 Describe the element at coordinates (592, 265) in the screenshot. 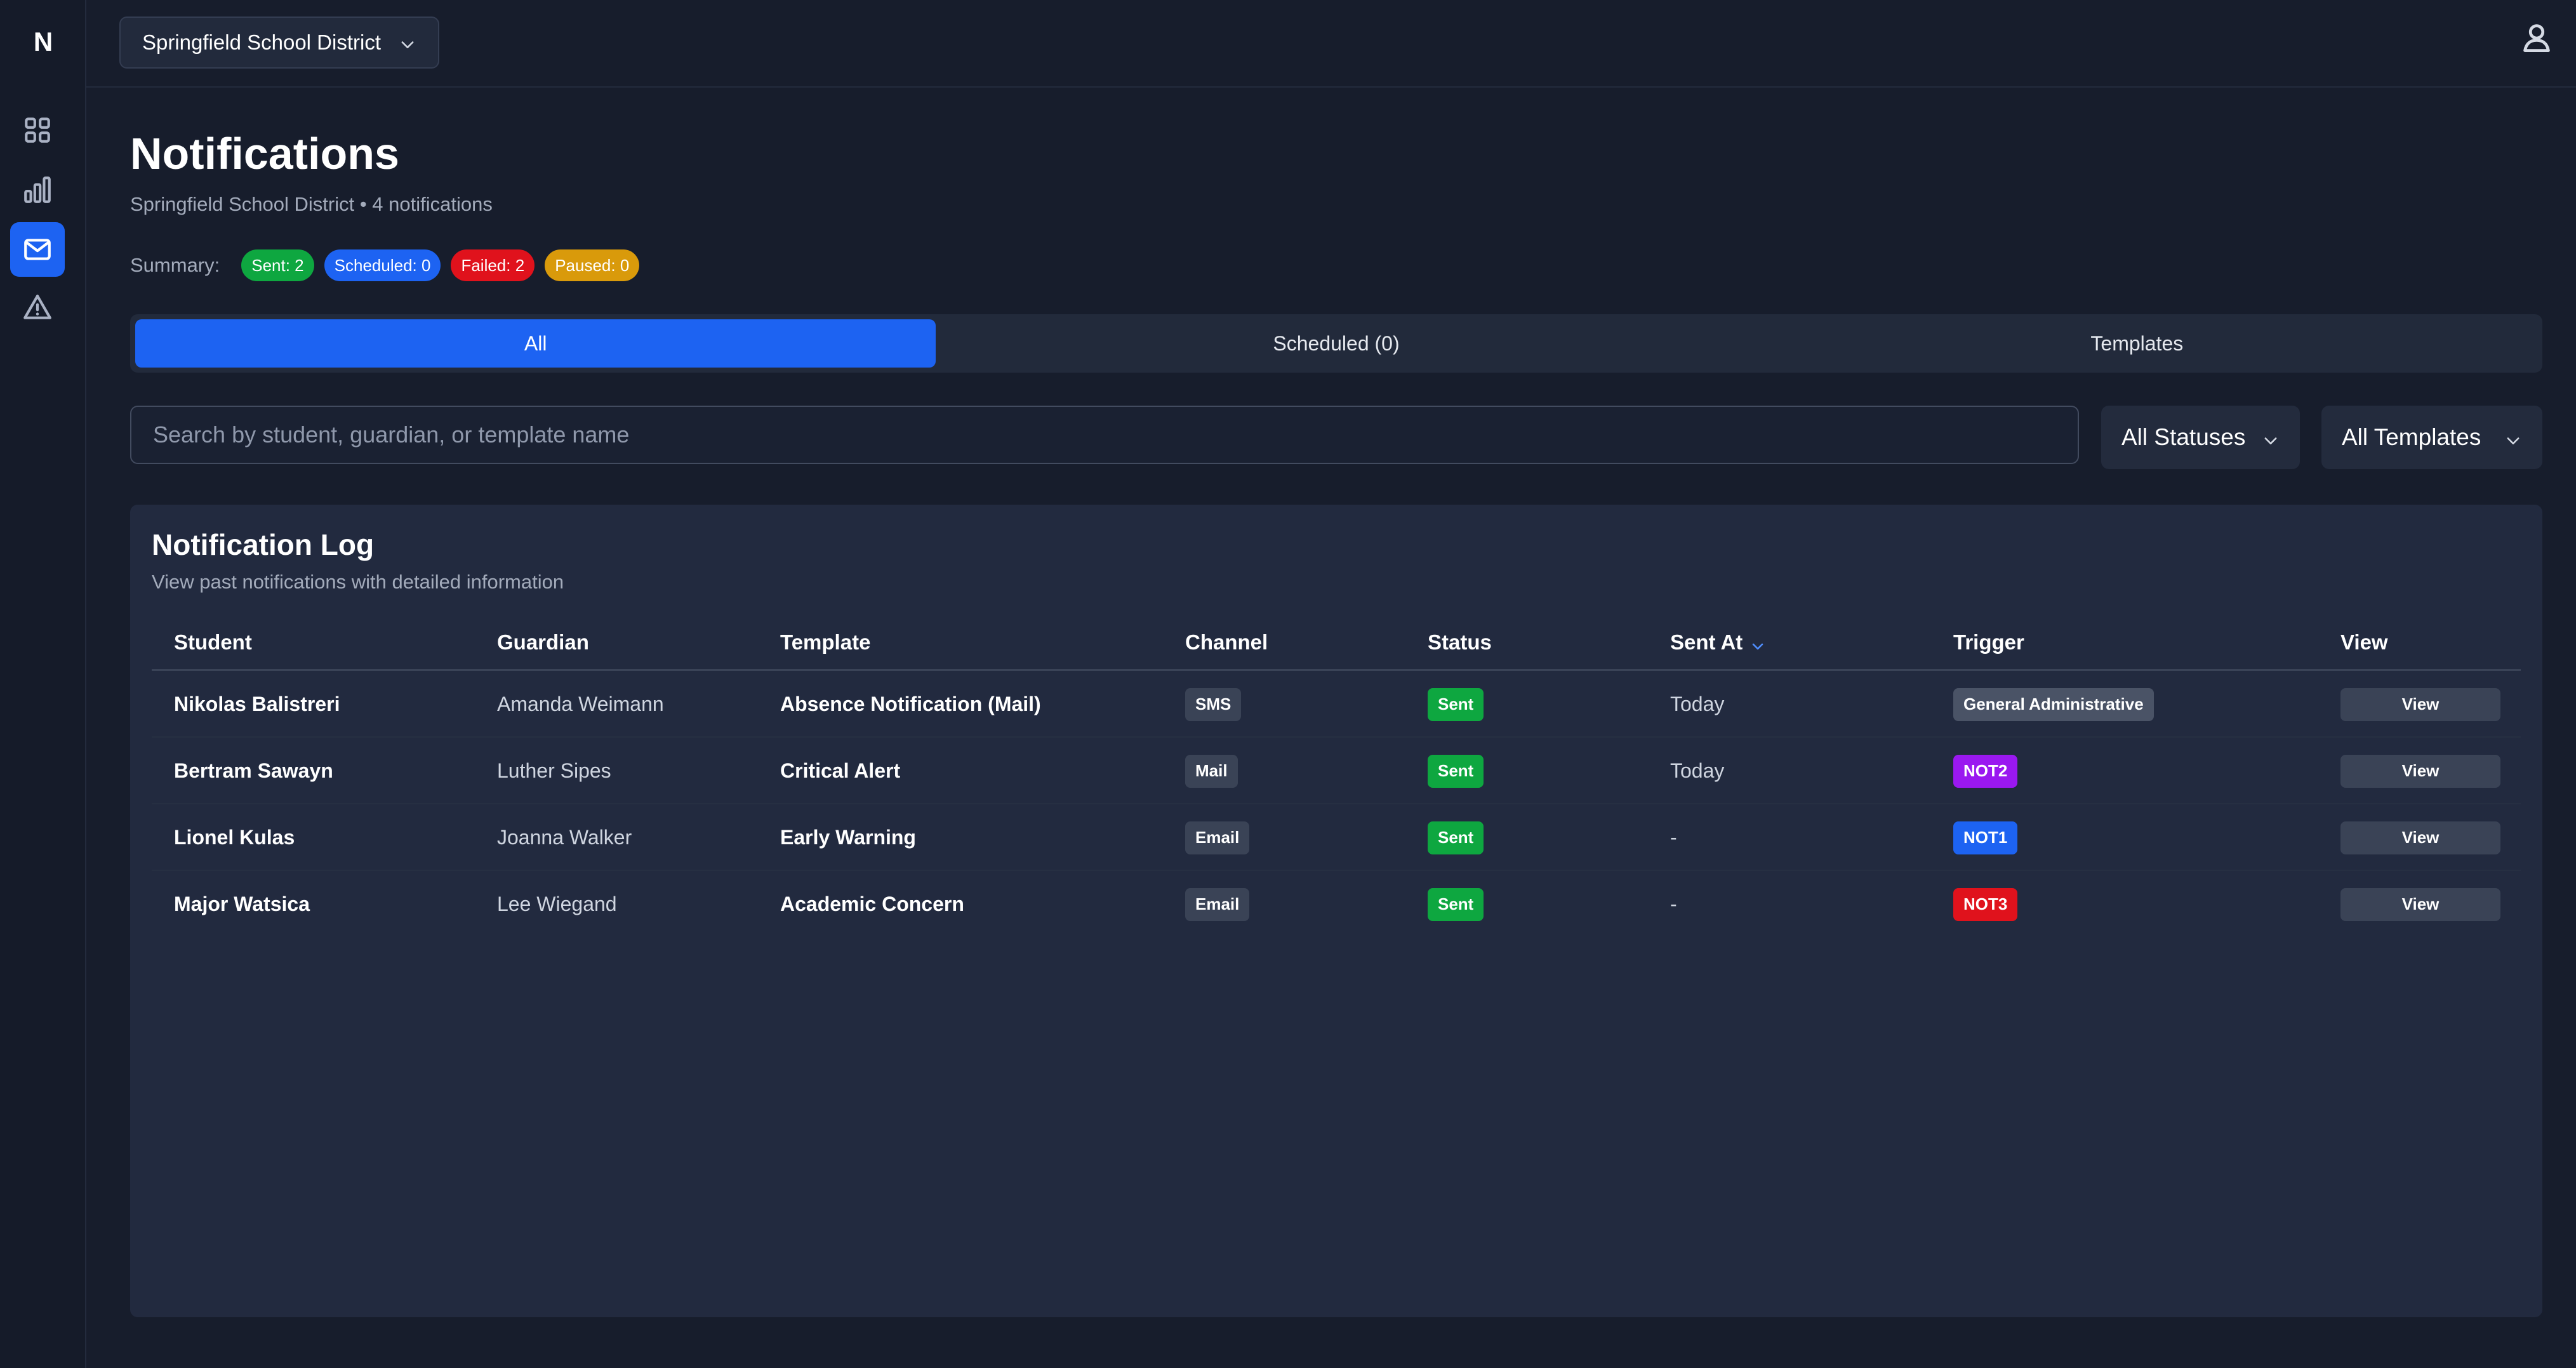

I see `summary-pill-paused: Paused: 0` at that location.